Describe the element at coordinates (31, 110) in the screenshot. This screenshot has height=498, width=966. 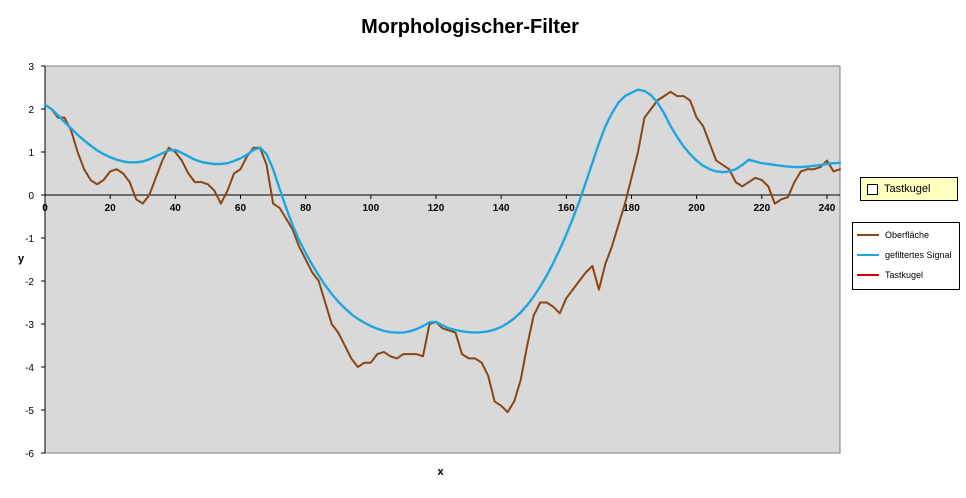
I see `y-tick-label: 2` at that location.